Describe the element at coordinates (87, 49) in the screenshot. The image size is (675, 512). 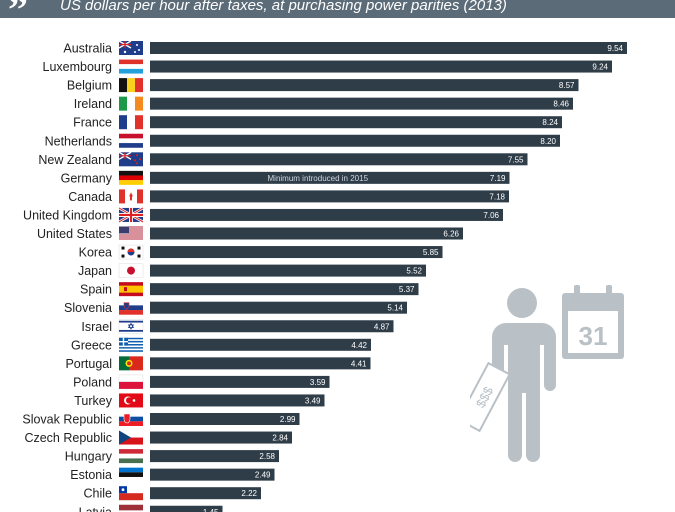
I see `category-label: Australia` at that location.